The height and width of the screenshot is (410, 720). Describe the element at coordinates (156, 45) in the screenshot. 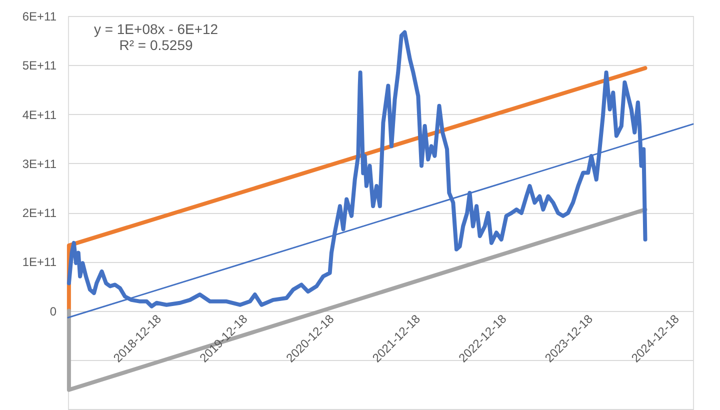

I see `annotation: R² = 0.5259` at that location.